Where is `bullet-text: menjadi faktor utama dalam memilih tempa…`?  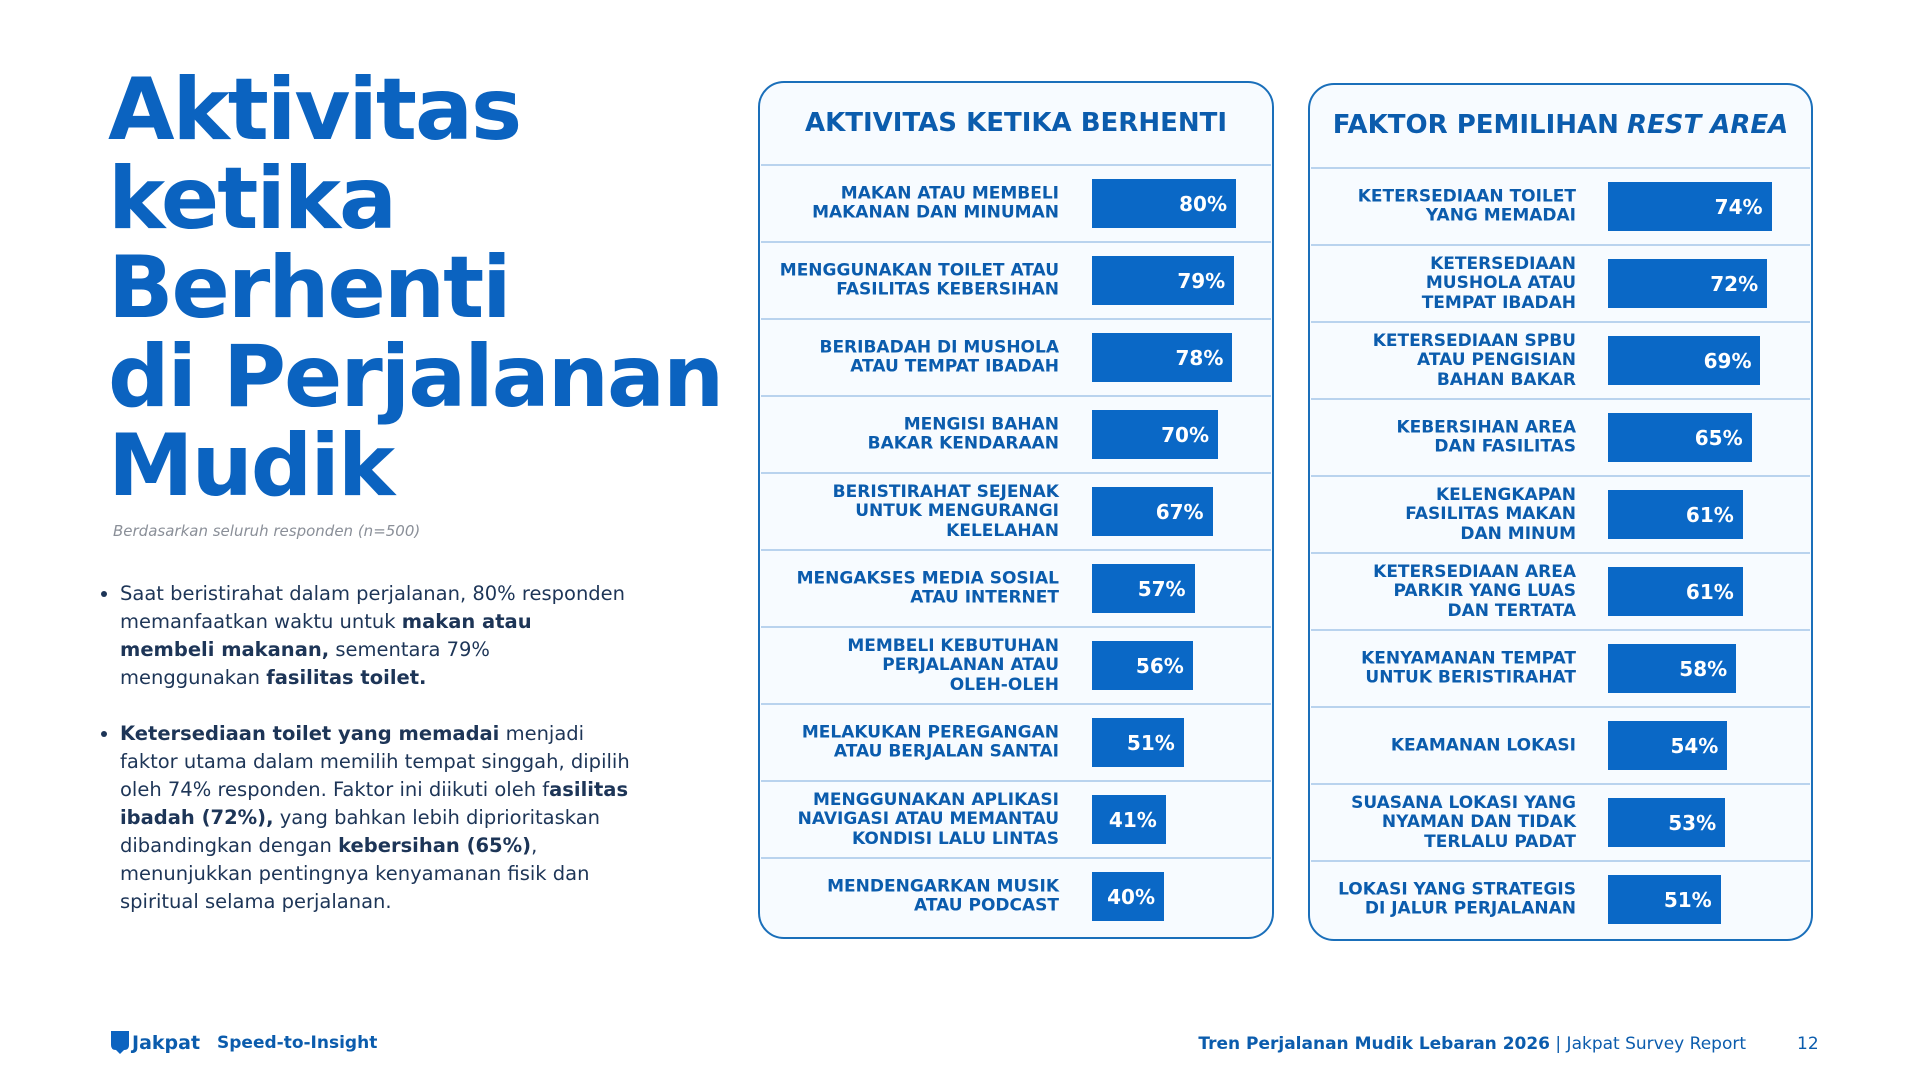 bullet-text: menjadi faktor utama dalam memilih tempa… is located at coordinates (375, 761).